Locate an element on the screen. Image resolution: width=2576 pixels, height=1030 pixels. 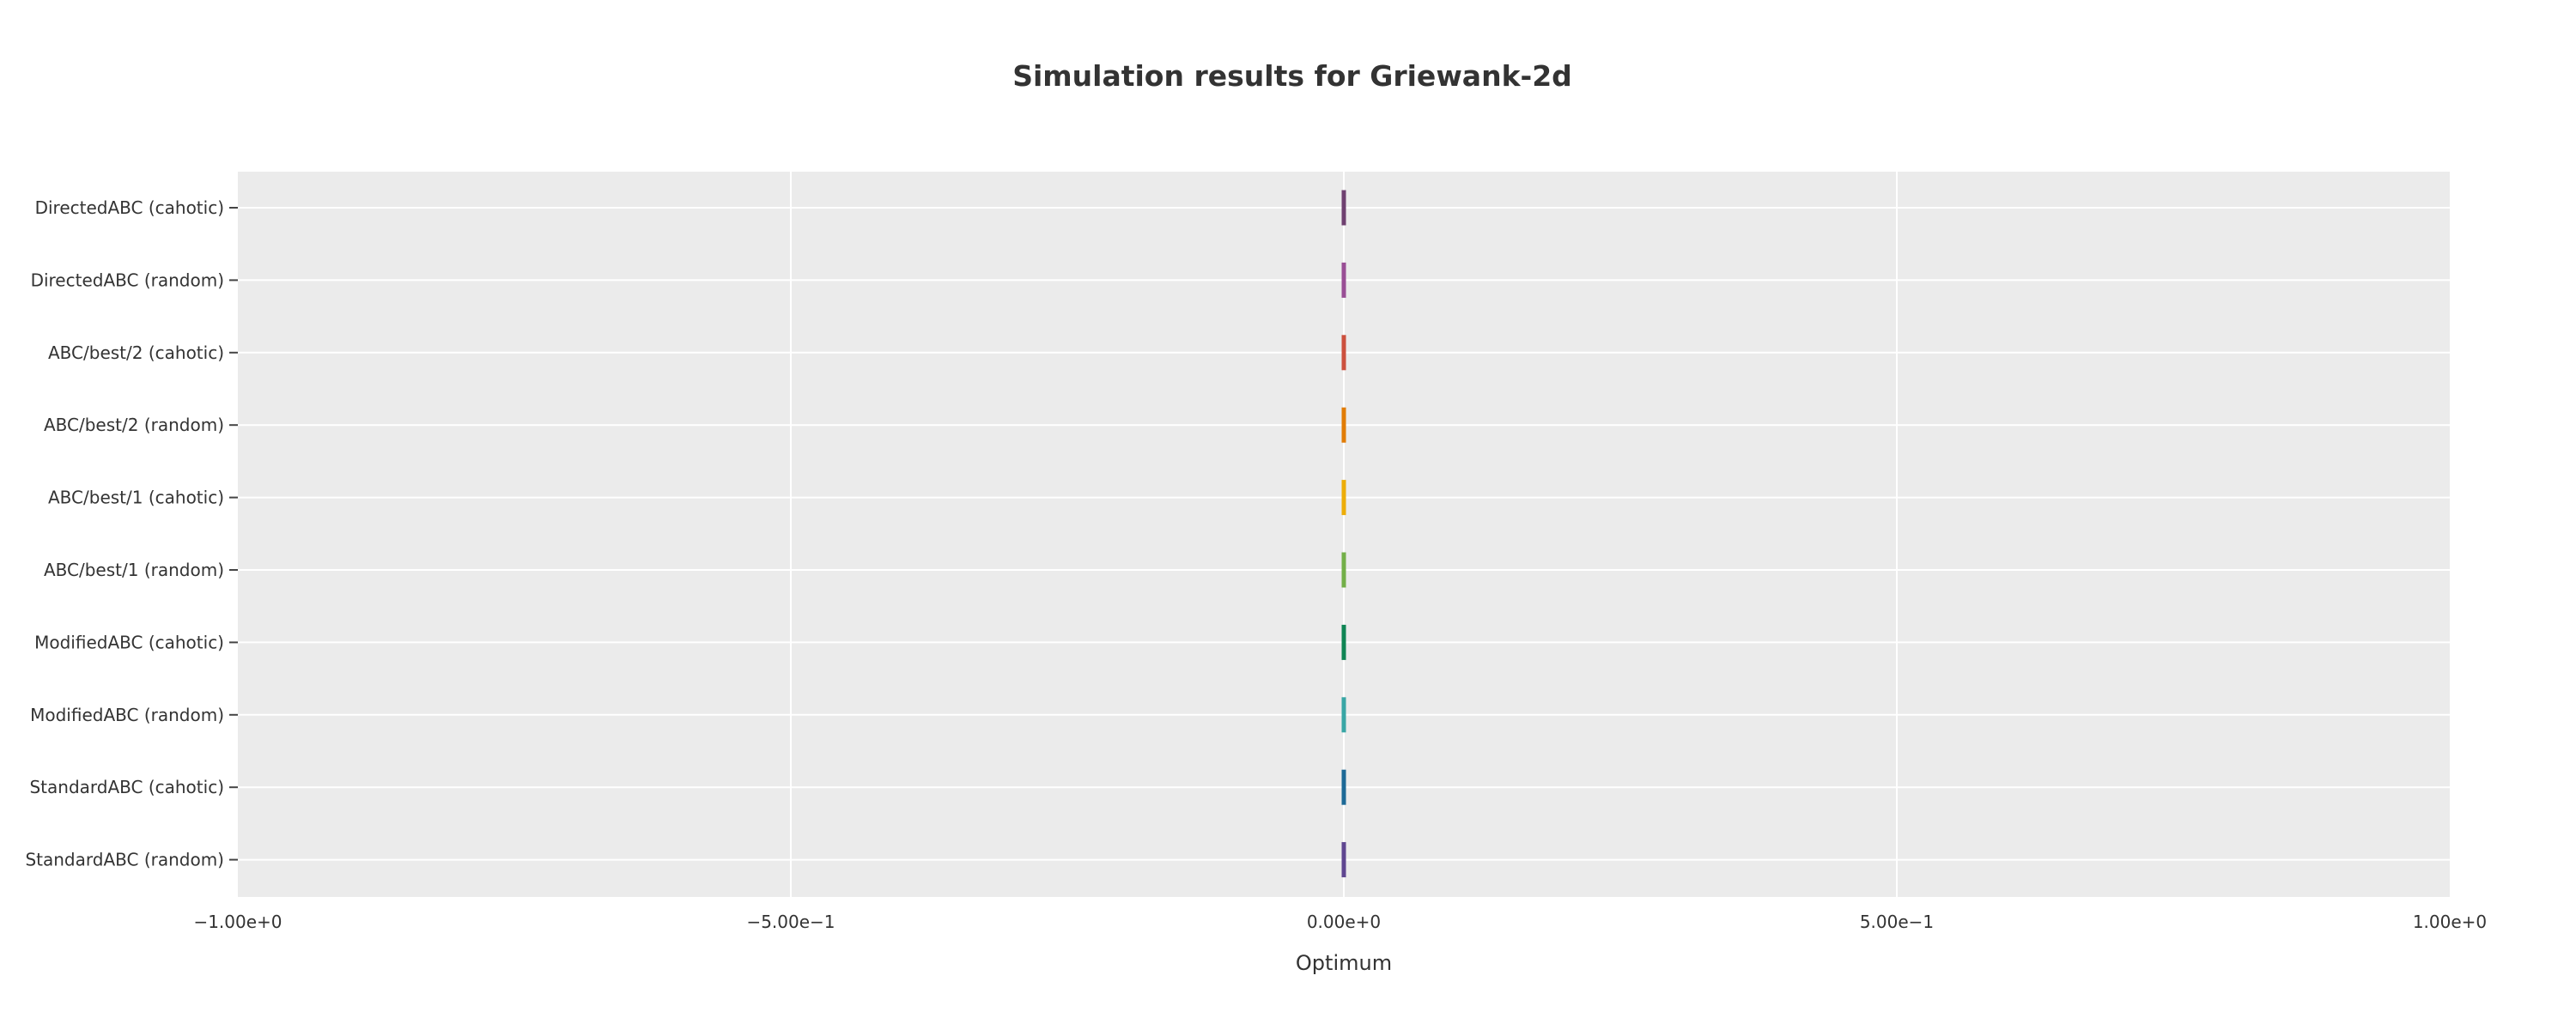
y-tick-label: StandardABC (cahotic) is located at coordinates (127, 787).